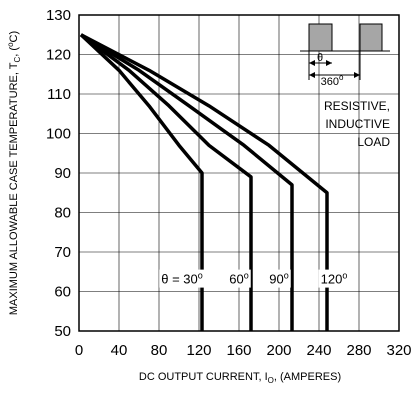 The width and height of the screenshot is (414, 394). I want to click on y-tick-label: 70, so click(62, 252).